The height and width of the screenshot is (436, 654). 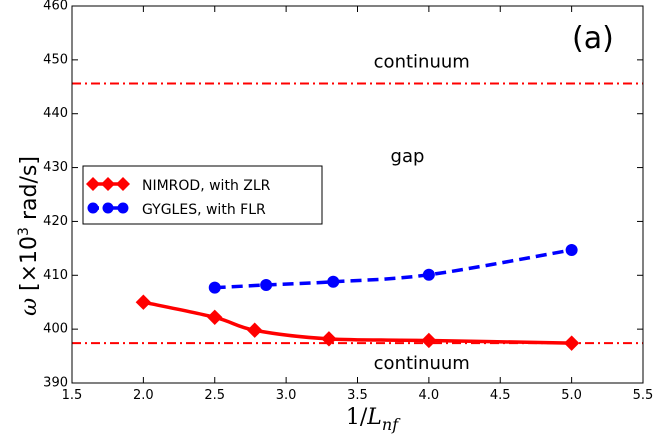 What do you see at coordinates (29, 236) in the screenshot?
I see `y-axis-label: ω [×103 rad/s]` at bounding box center [29, 236].